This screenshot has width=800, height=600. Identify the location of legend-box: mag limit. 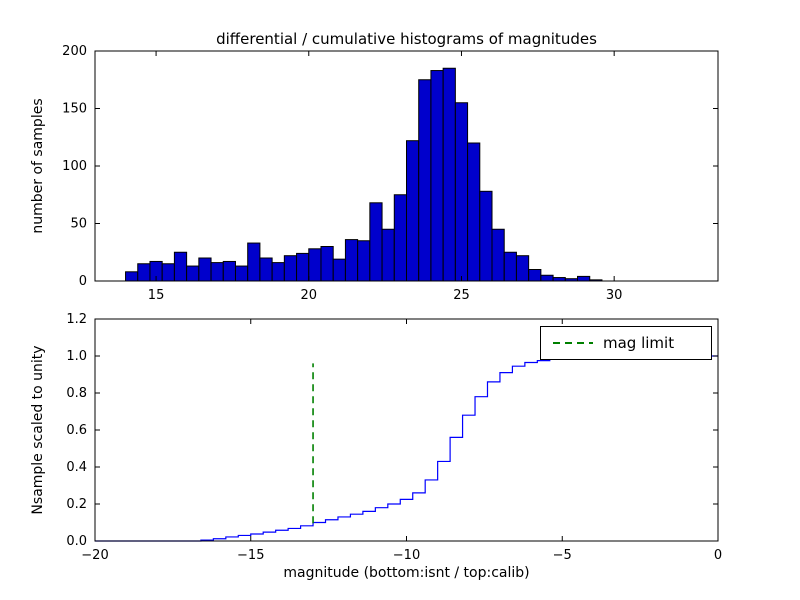
(626, 343).